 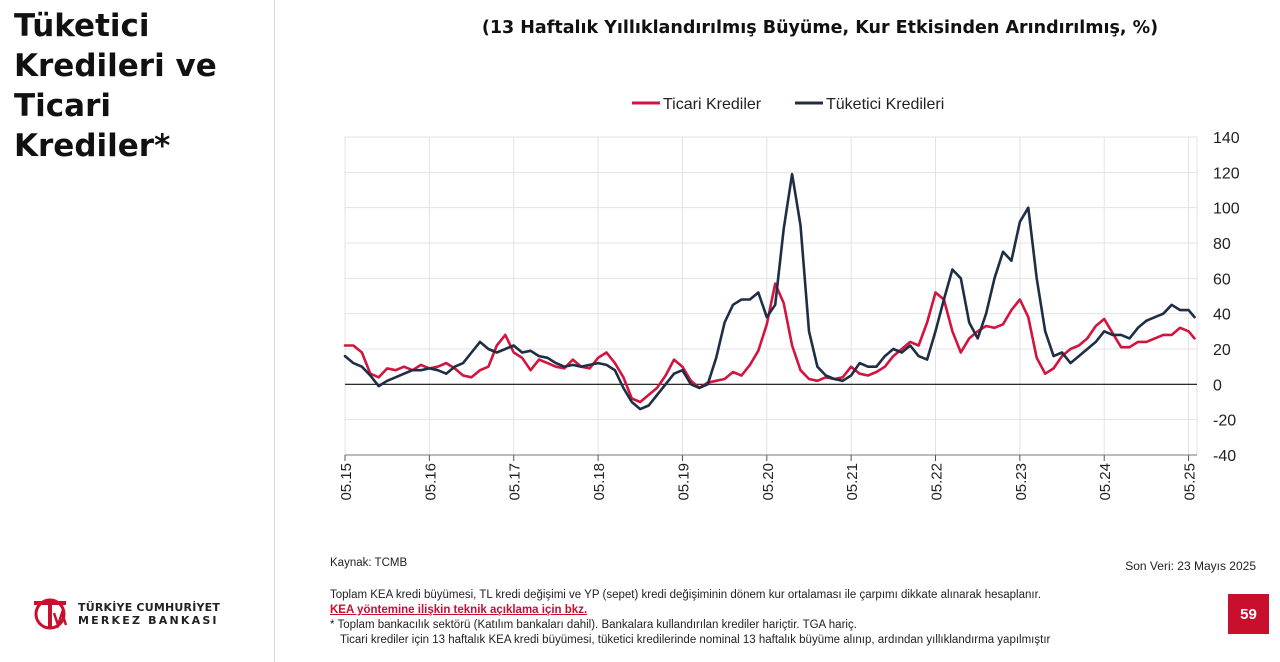 What do you see at coordinates (1226, 209) in the screenshot?
I see `y-tick-label: 100` at bounding box center [1226, 209].